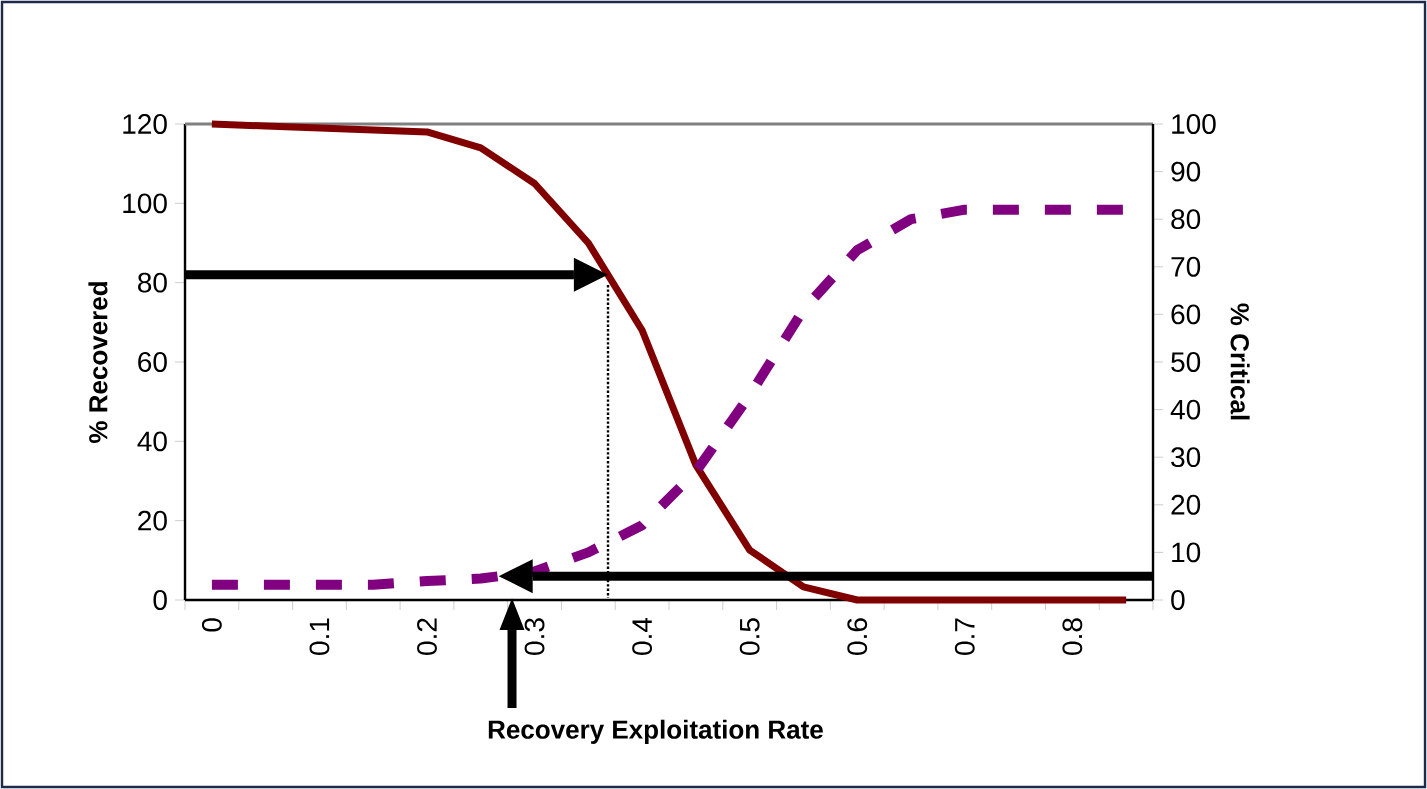 Image resolution: width=1427 pixels, height=789 pixels. What do you see at coordinates (1186, 314) in the screenshot?
I see `y2-tick-label: 60` at bounding box center [1186, 314].